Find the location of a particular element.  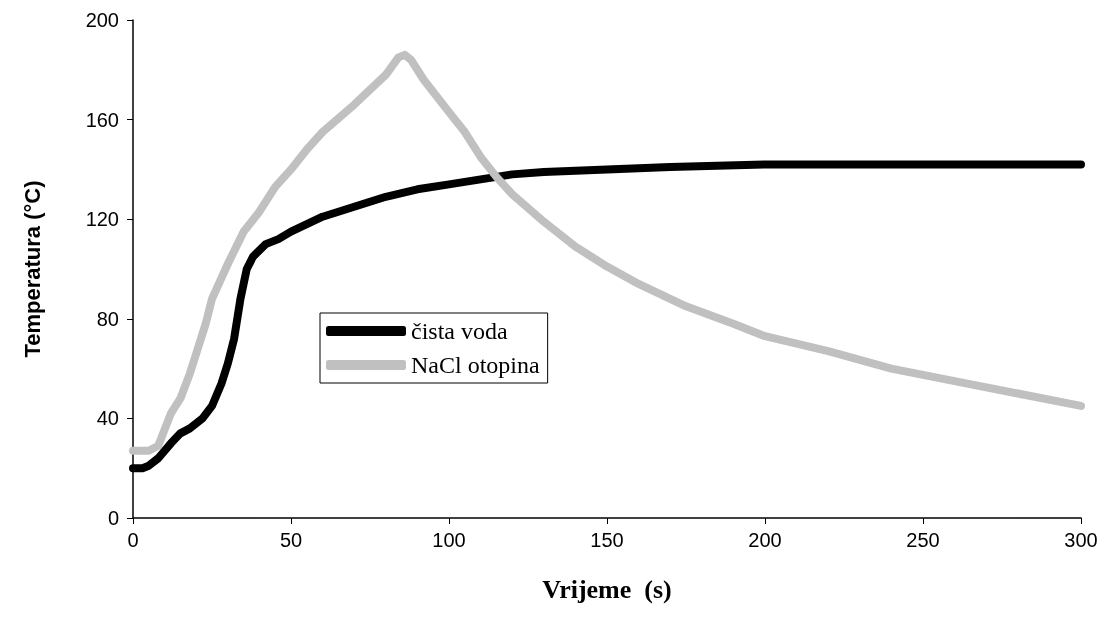

y-tick-label: 80 is located at coordinates (107, 318).